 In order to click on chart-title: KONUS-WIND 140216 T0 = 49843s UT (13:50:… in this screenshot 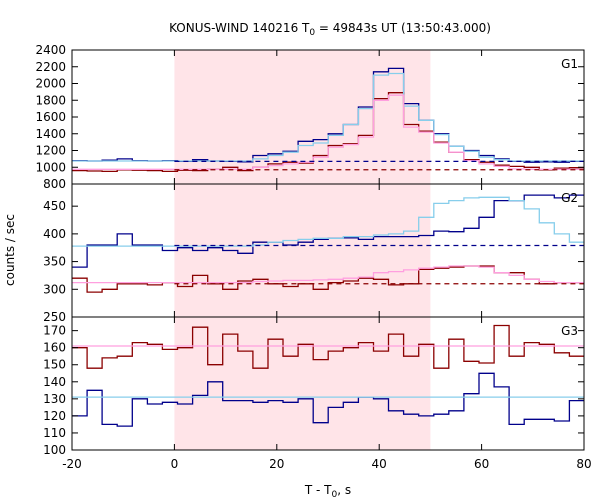, I will do `click(330, 29)`.